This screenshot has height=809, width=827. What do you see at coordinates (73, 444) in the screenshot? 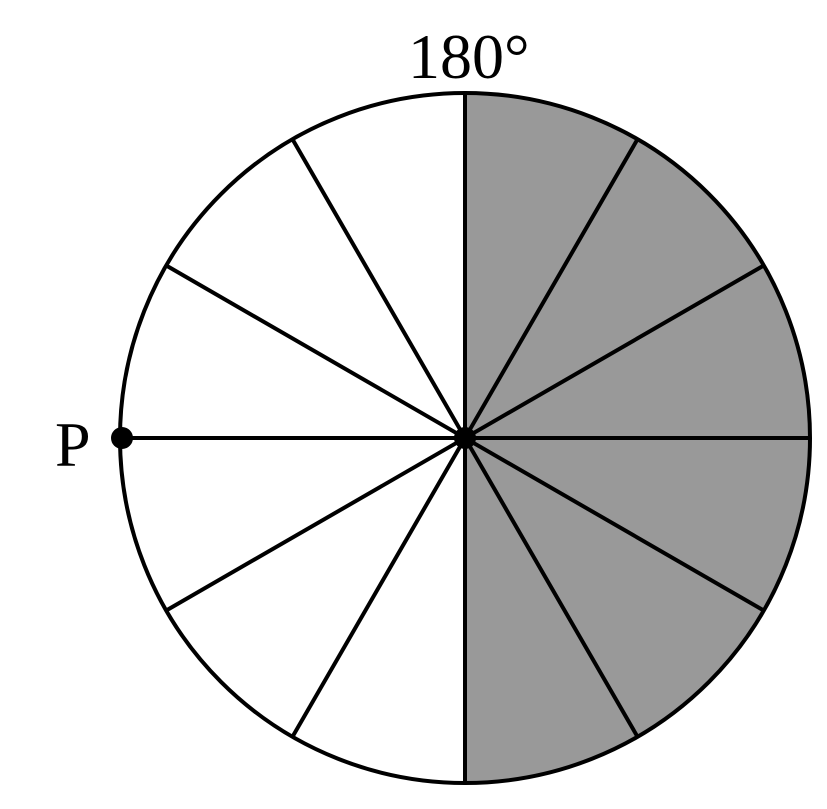
I see `point-label-p: P` at bounding box center [73, 444].